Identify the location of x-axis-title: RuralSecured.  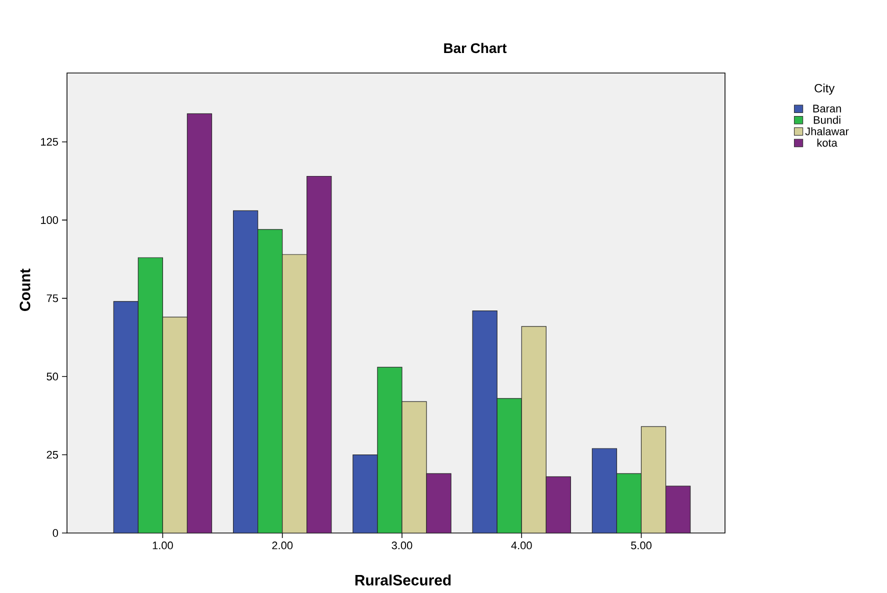
(403, 580).